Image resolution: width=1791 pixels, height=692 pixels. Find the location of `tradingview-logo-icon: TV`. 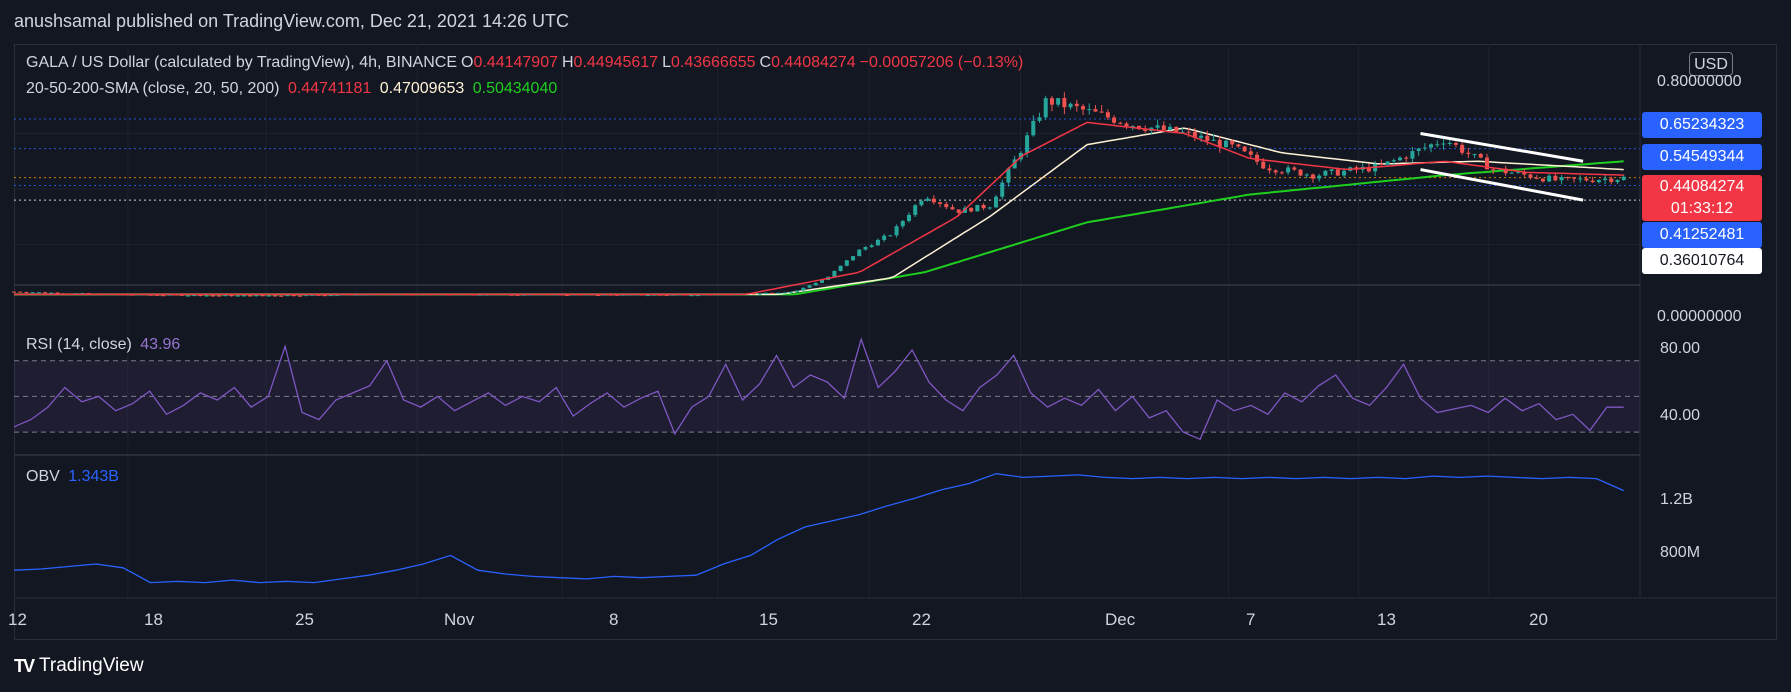

tradingview-logo-icon: TV is located at coordinates (24, 665).